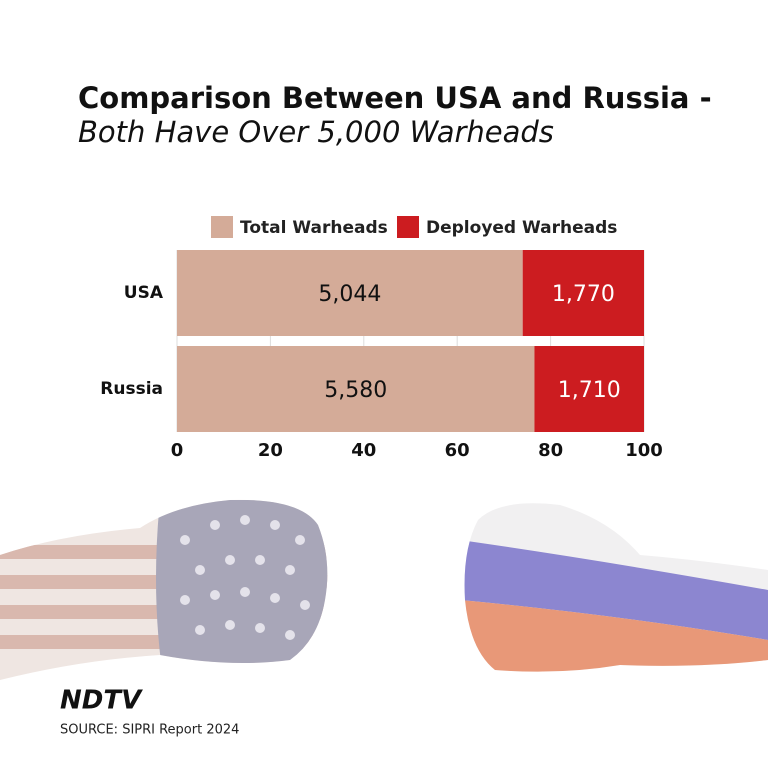 The height and width of the screenshot is (768, 768). Describe the element at coordinates (314, 228) in the screenshot. I see `legend-label: Total Warheads` at that location.